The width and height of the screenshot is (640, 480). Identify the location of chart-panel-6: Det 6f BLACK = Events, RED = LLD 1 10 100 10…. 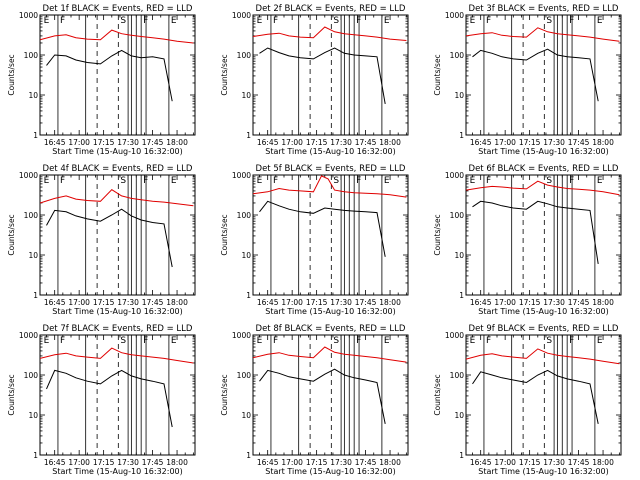
(527, 240).